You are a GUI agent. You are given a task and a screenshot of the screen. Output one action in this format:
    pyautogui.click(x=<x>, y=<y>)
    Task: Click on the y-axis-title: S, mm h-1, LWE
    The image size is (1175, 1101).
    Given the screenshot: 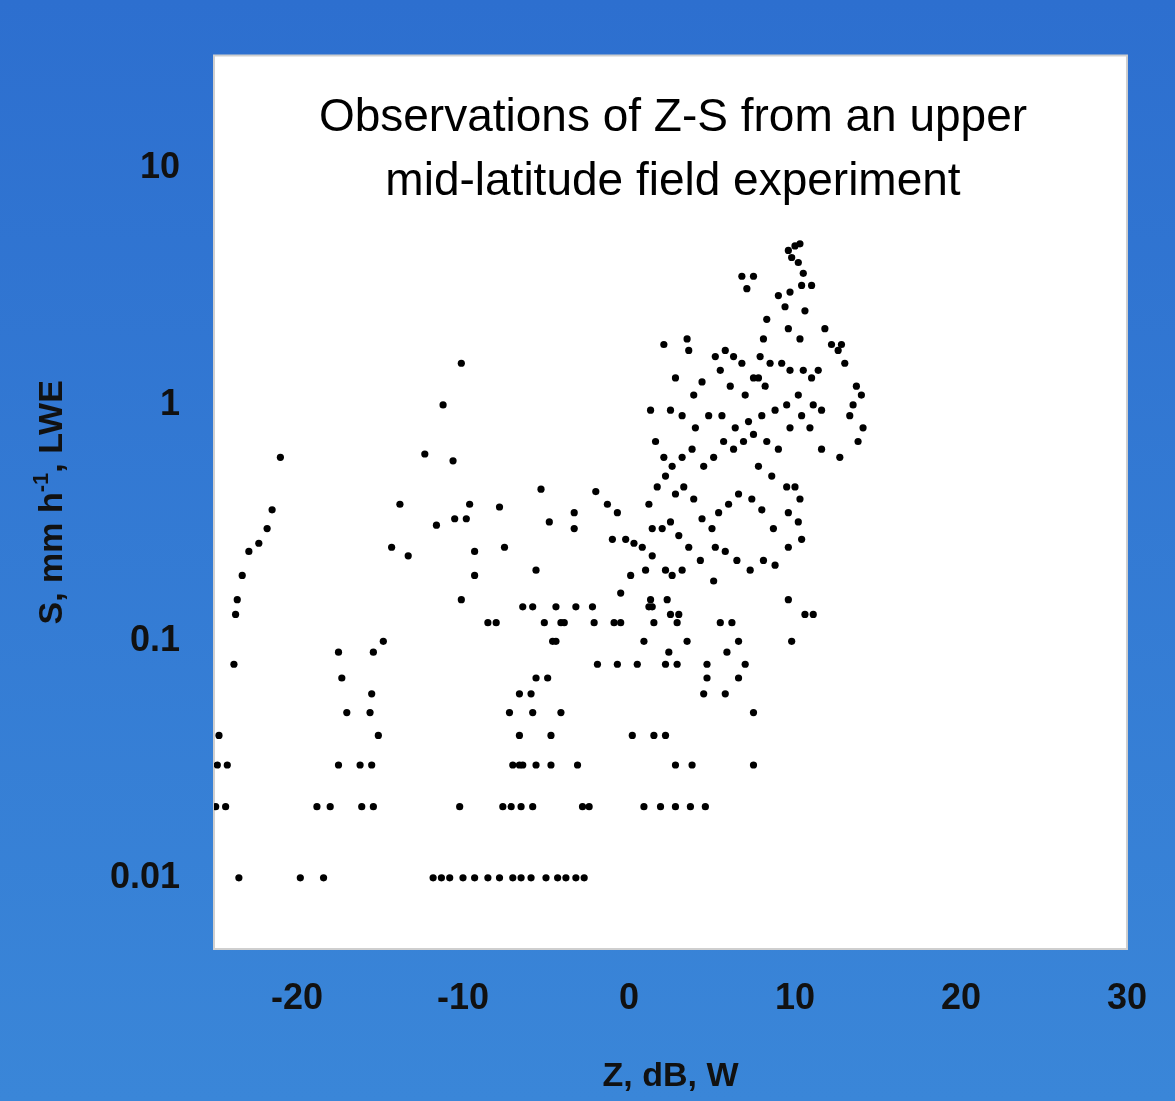 What is the action you would take?
    pyautogui.click(x=48, y=502)
    